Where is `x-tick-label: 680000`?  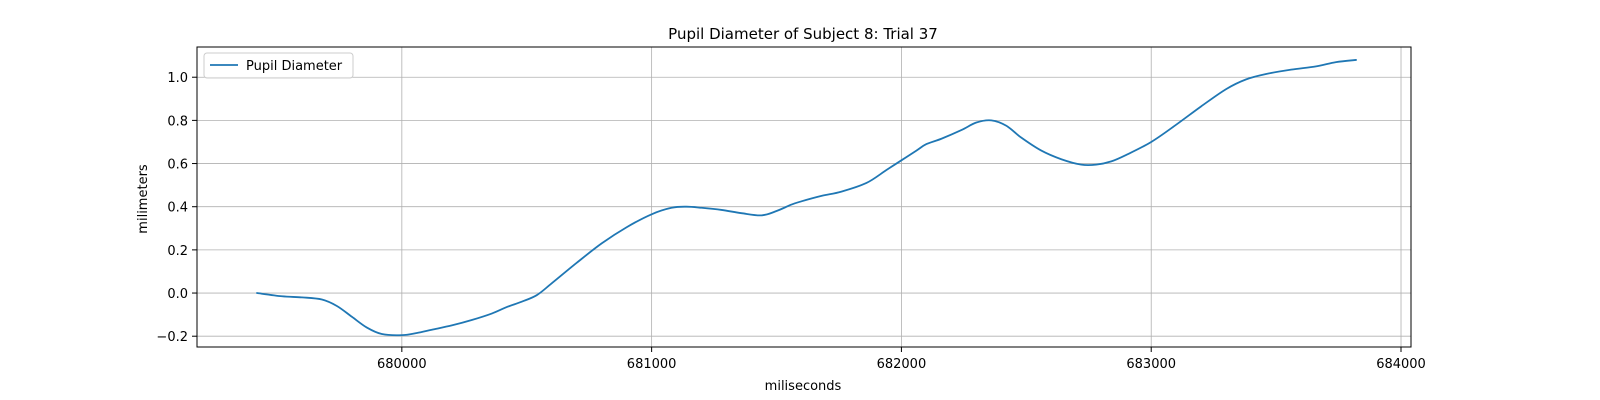
x-tick-label: 680000 is located at coordinates (402, 364).